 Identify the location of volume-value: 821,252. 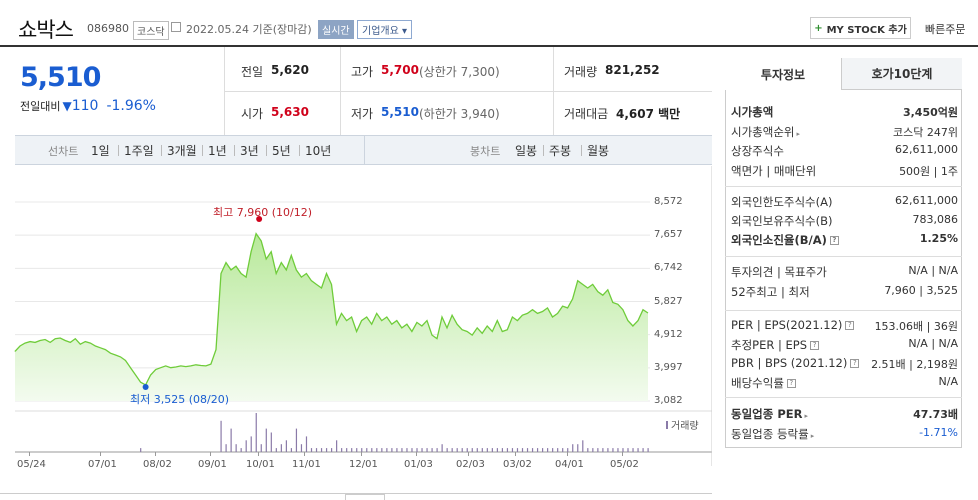
(632, 70).